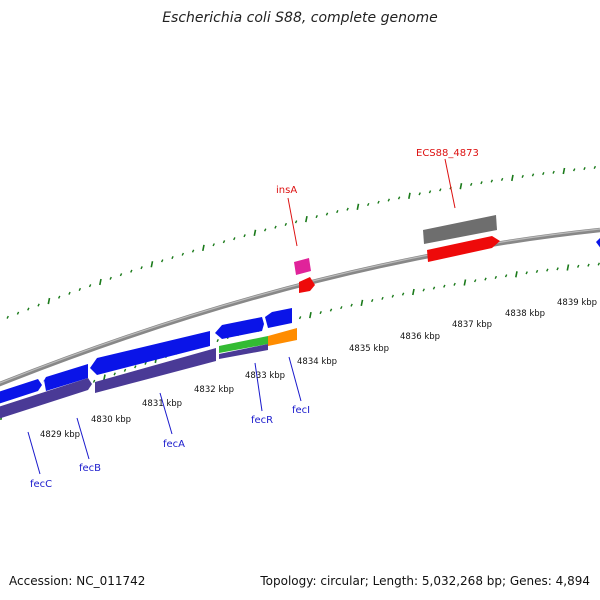 This screenshot has height=600, width=600. What do you see at coordinates (282, 337) in the screenshot?
I see `gene-fecI-track2` at bounding box center [282, 337].